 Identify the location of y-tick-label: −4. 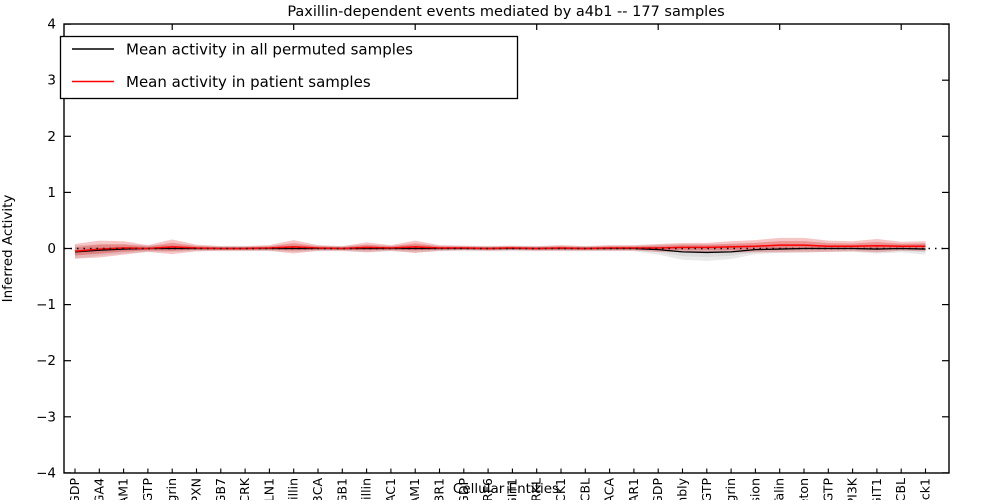
(46, 473).